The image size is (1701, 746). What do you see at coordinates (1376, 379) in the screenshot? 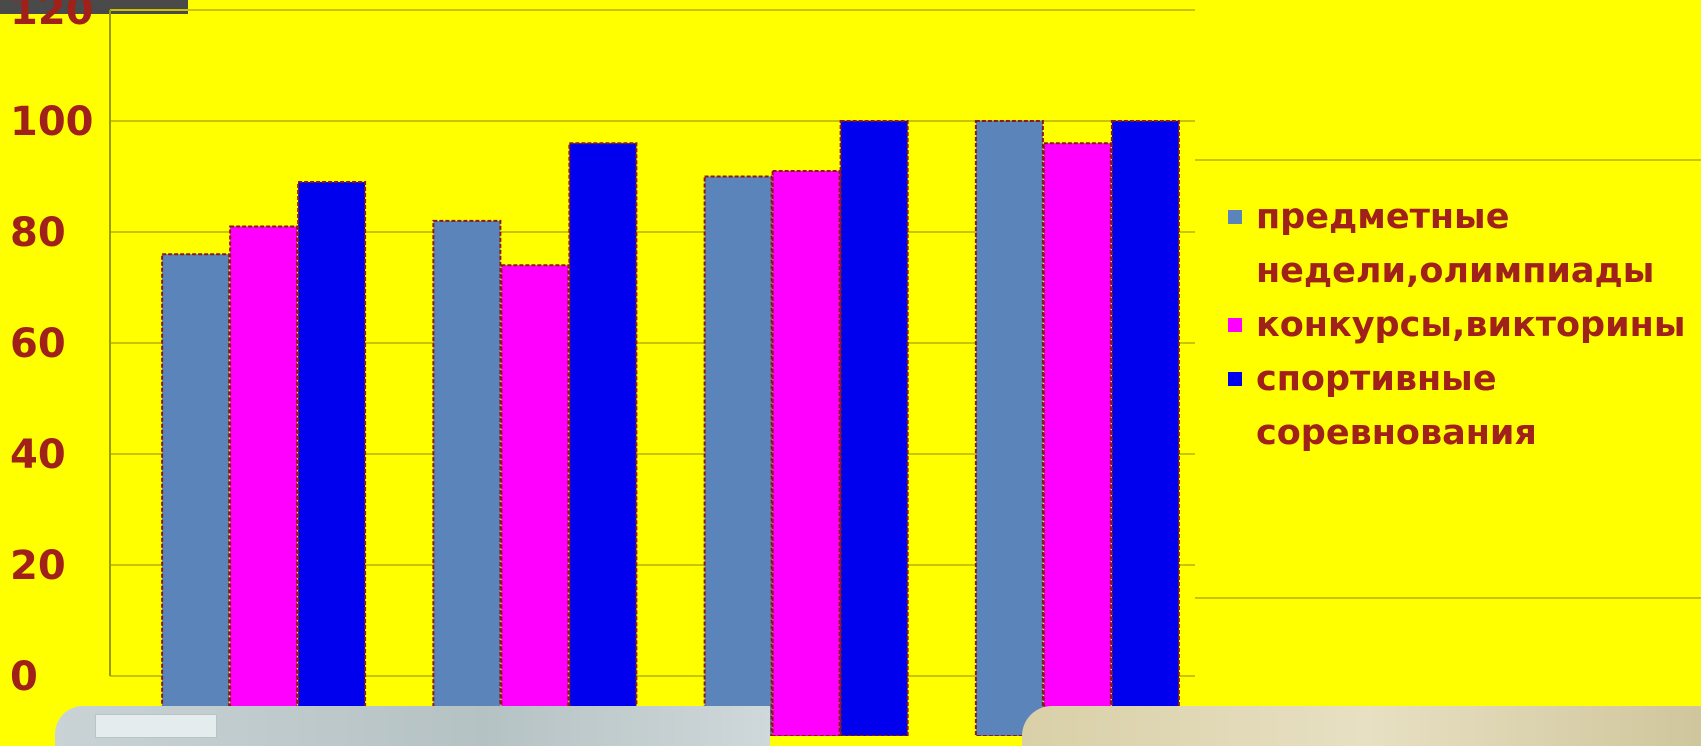
I see `legend-label: спортивные` at bounding box center [1376, 379].